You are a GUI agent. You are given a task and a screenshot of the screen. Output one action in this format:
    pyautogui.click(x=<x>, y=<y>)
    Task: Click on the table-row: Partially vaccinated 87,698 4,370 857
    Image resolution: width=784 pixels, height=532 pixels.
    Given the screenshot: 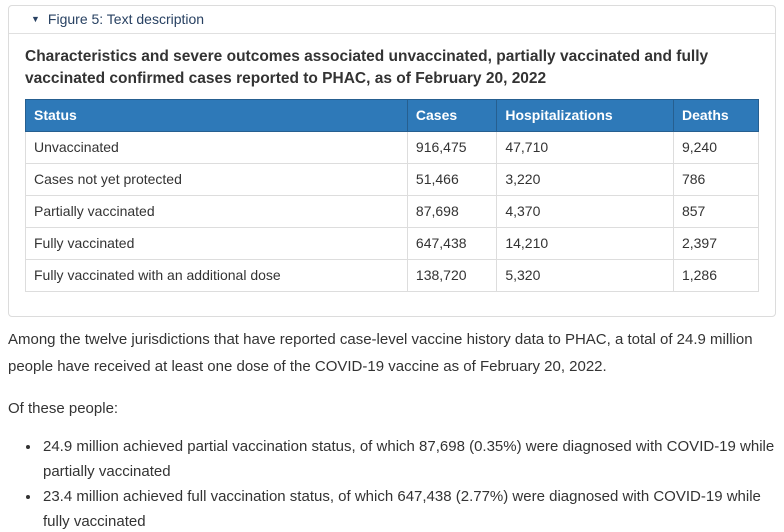 What is the action you would take?
    pyautogui.click(x=392, y=211)
    